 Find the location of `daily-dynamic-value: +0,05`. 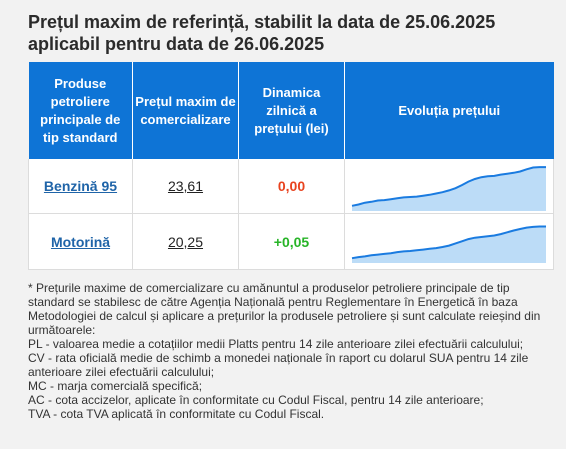

daily-dynamic-value: +0,05 is located at coordinates (291, 241).